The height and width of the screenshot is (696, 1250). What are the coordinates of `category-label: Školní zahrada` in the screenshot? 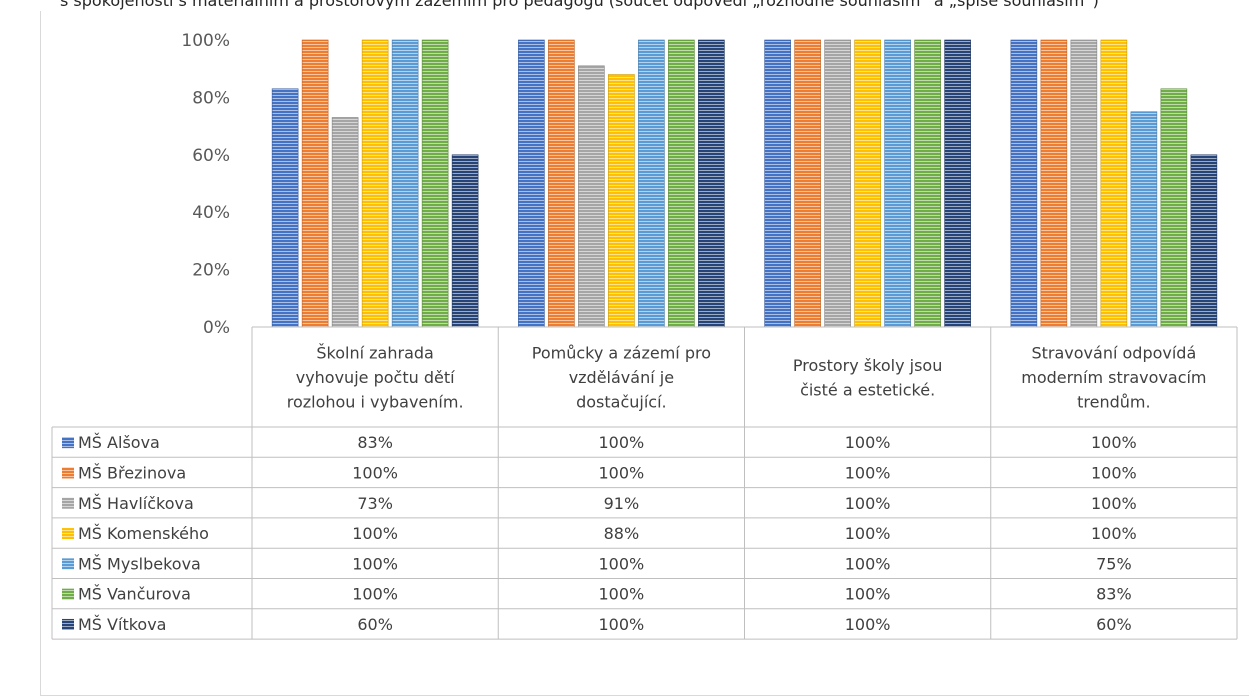 It's located at (374, 353).